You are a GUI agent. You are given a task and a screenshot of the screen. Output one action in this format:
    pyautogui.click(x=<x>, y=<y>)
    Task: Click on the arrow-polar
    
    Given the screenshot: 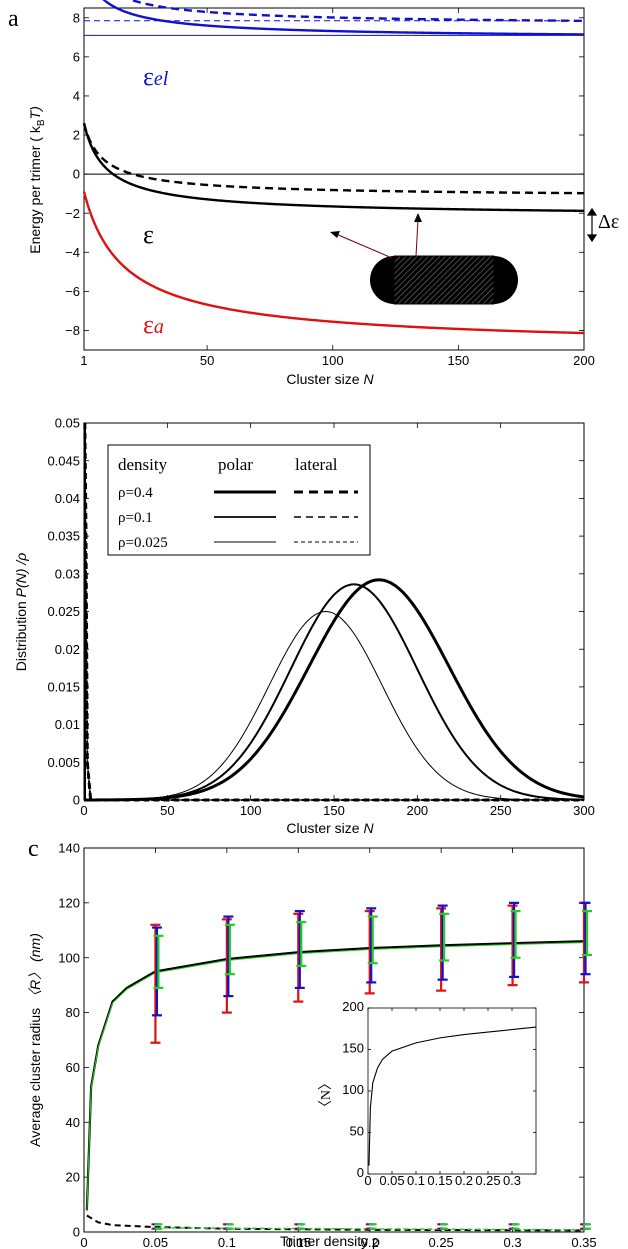 What is the action you would take?
    pyautogui.click(x=417, y=238)
    